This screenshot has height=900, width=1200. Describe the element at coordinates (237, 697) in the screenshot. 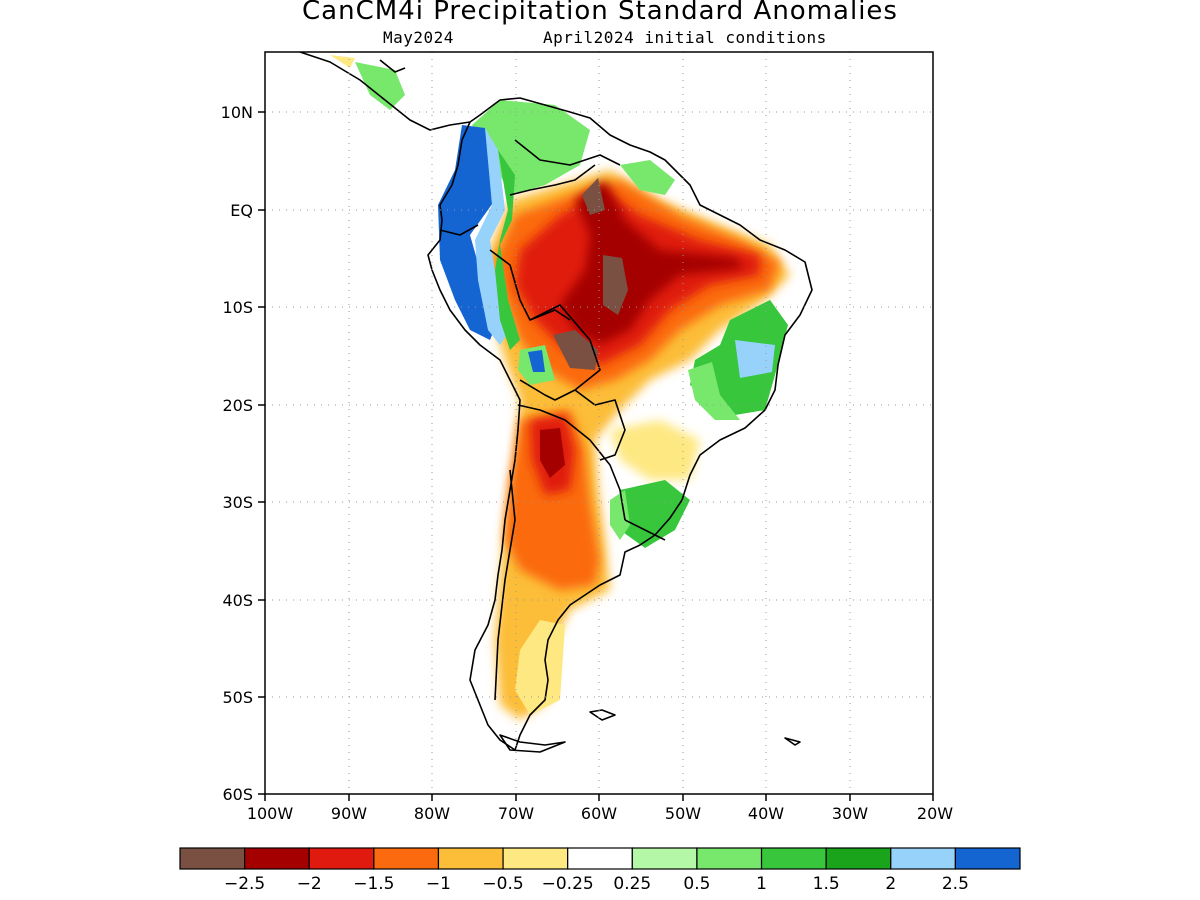

I see `lat-label: 50S` at that location.